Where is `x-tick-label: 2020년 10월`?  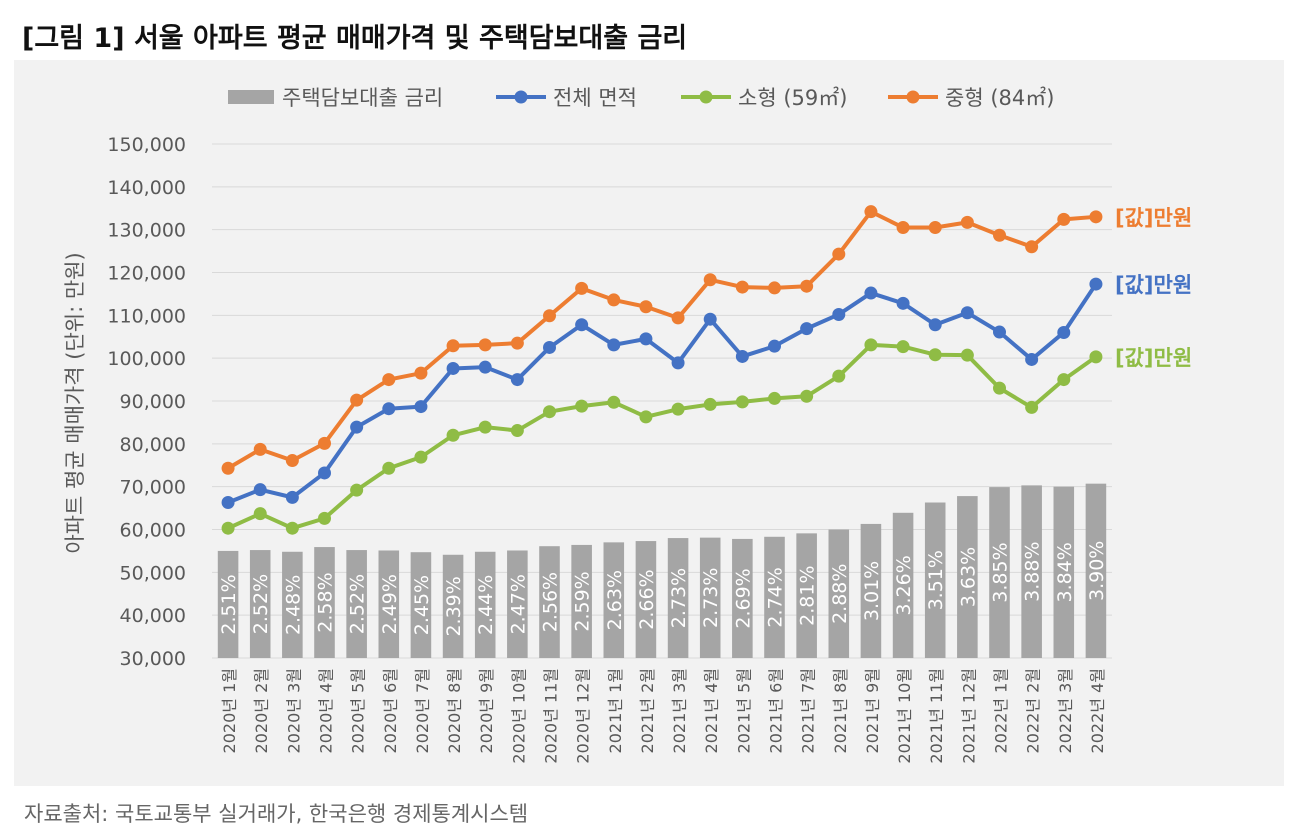
x-tick-label: 2020년 10월 is located at coordinates (518, 716).